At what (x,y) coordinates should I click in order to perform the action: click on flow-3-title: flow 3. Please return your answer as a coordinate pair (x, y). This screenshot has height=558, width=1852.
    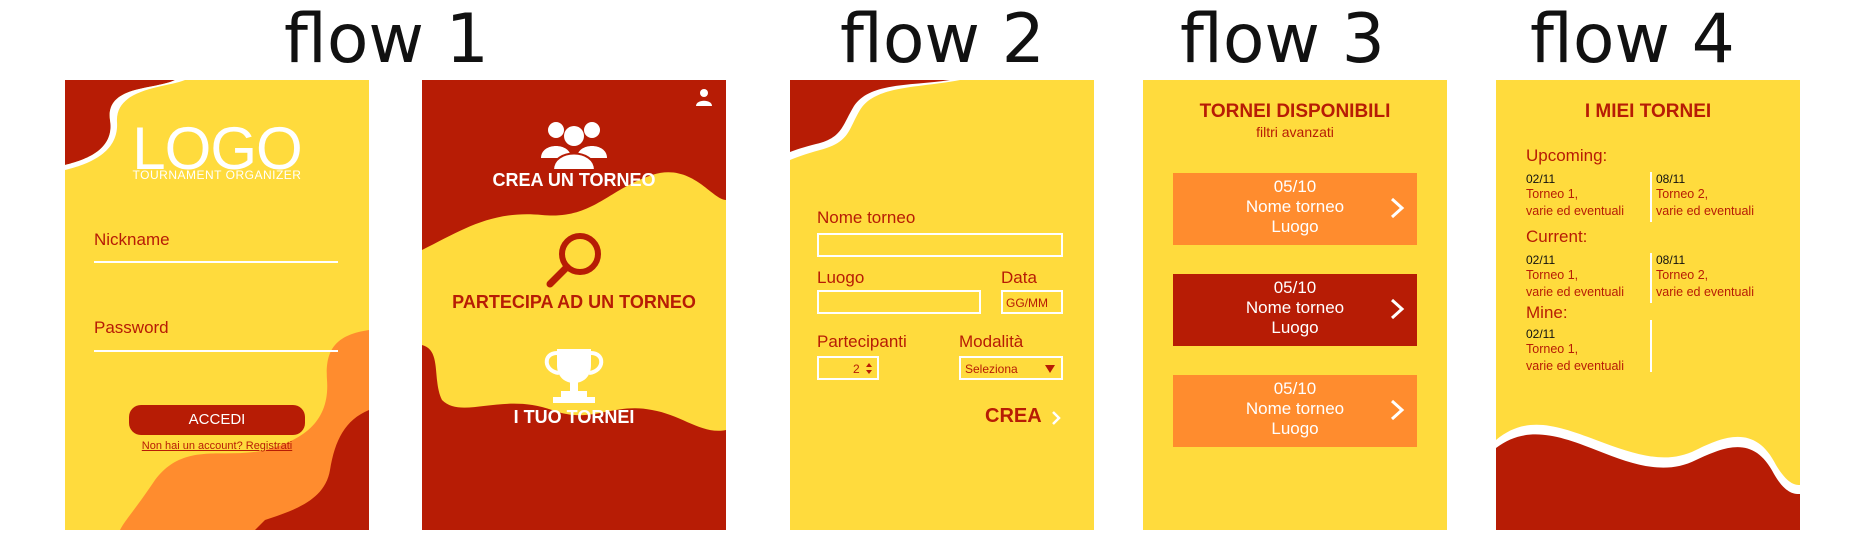
    Looking at the image, I should click on (1282, 39).